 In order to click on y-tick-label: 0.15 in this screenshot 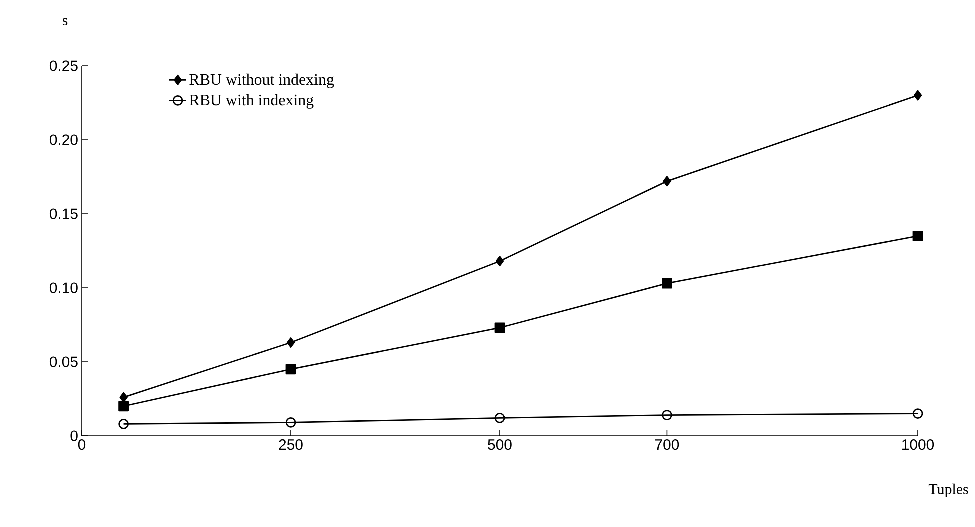, I will do `click(64, 214)`.